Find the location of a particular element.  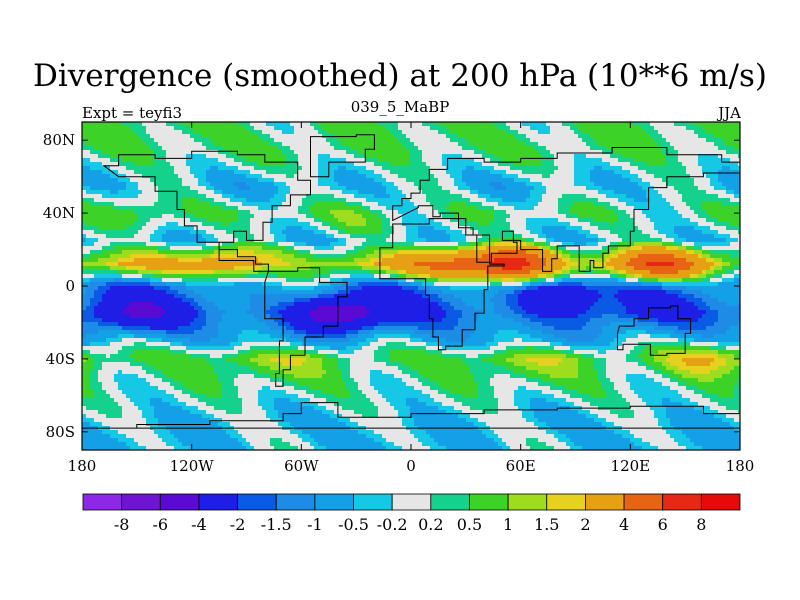

colorbar-label: 0.5 is located at coordinates (469, 524).